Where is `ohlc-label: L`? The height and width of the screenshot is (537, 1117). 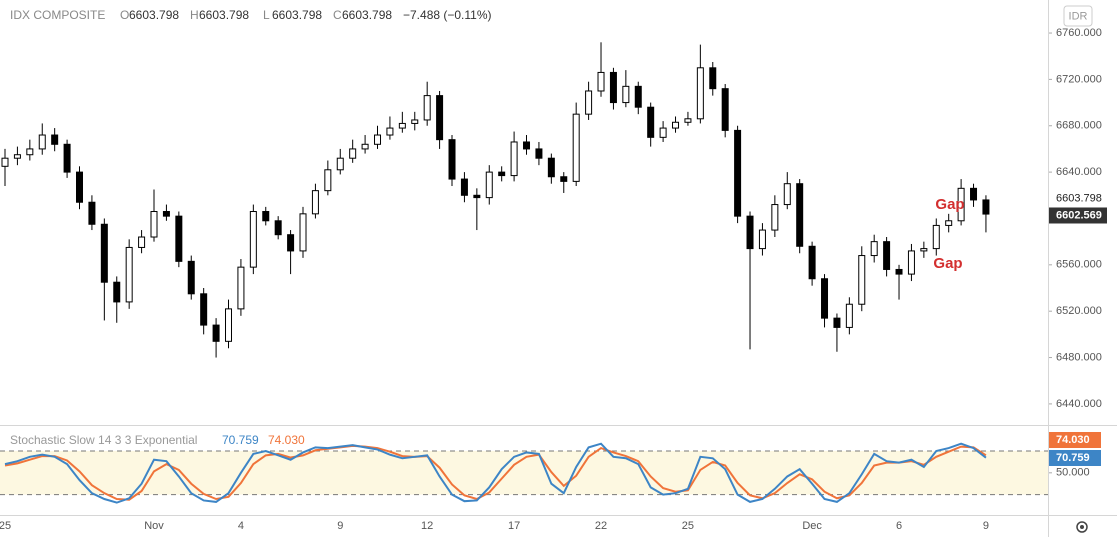
ohlc-label: L is located at coordinates (266, 15).